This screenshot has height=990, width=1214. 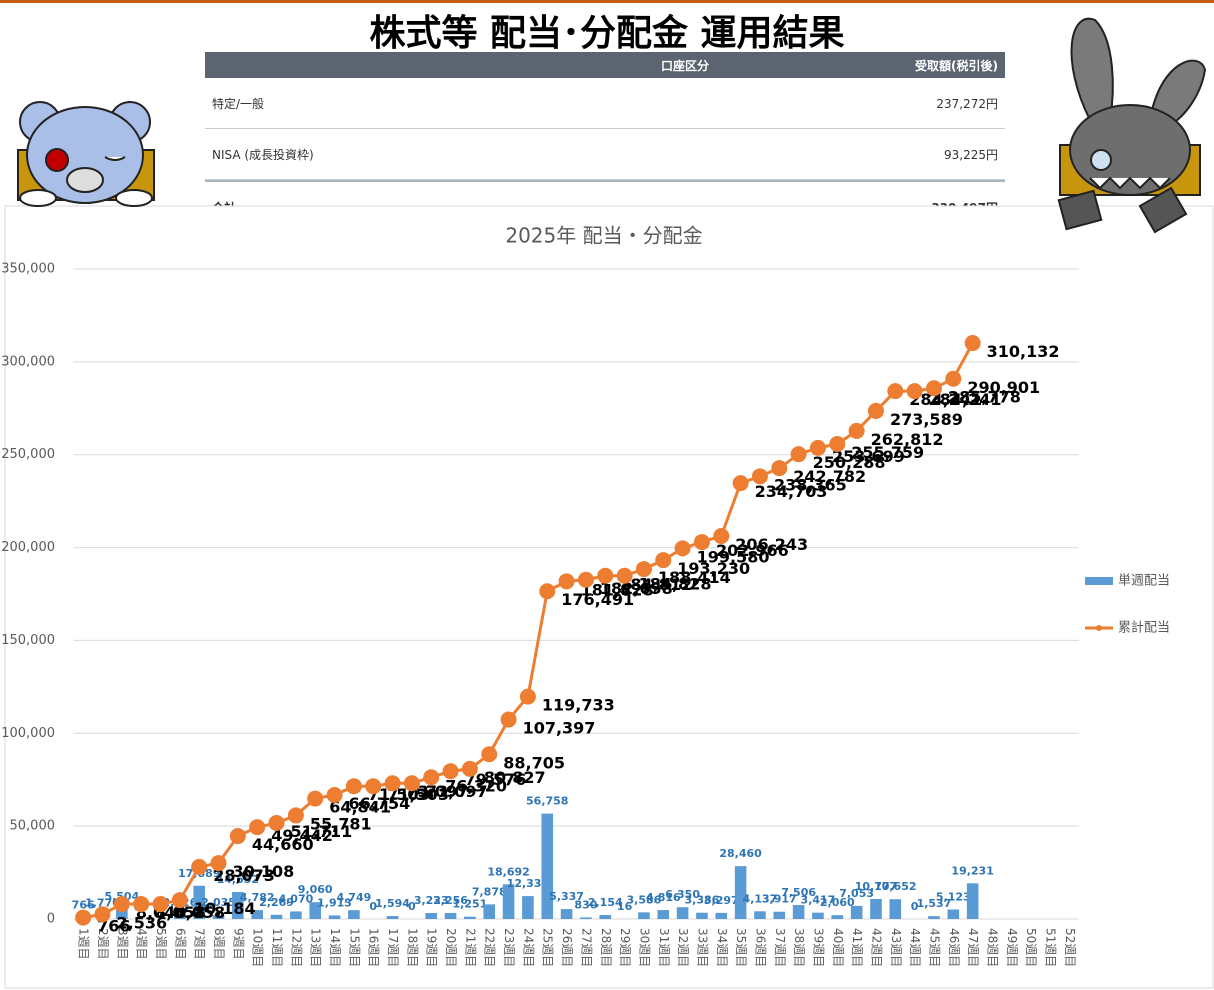 What do you see at coordinates (1144, 628) in the screenshot?
I see `legend-label: 累計配当` at bounding box center [1144, 628].